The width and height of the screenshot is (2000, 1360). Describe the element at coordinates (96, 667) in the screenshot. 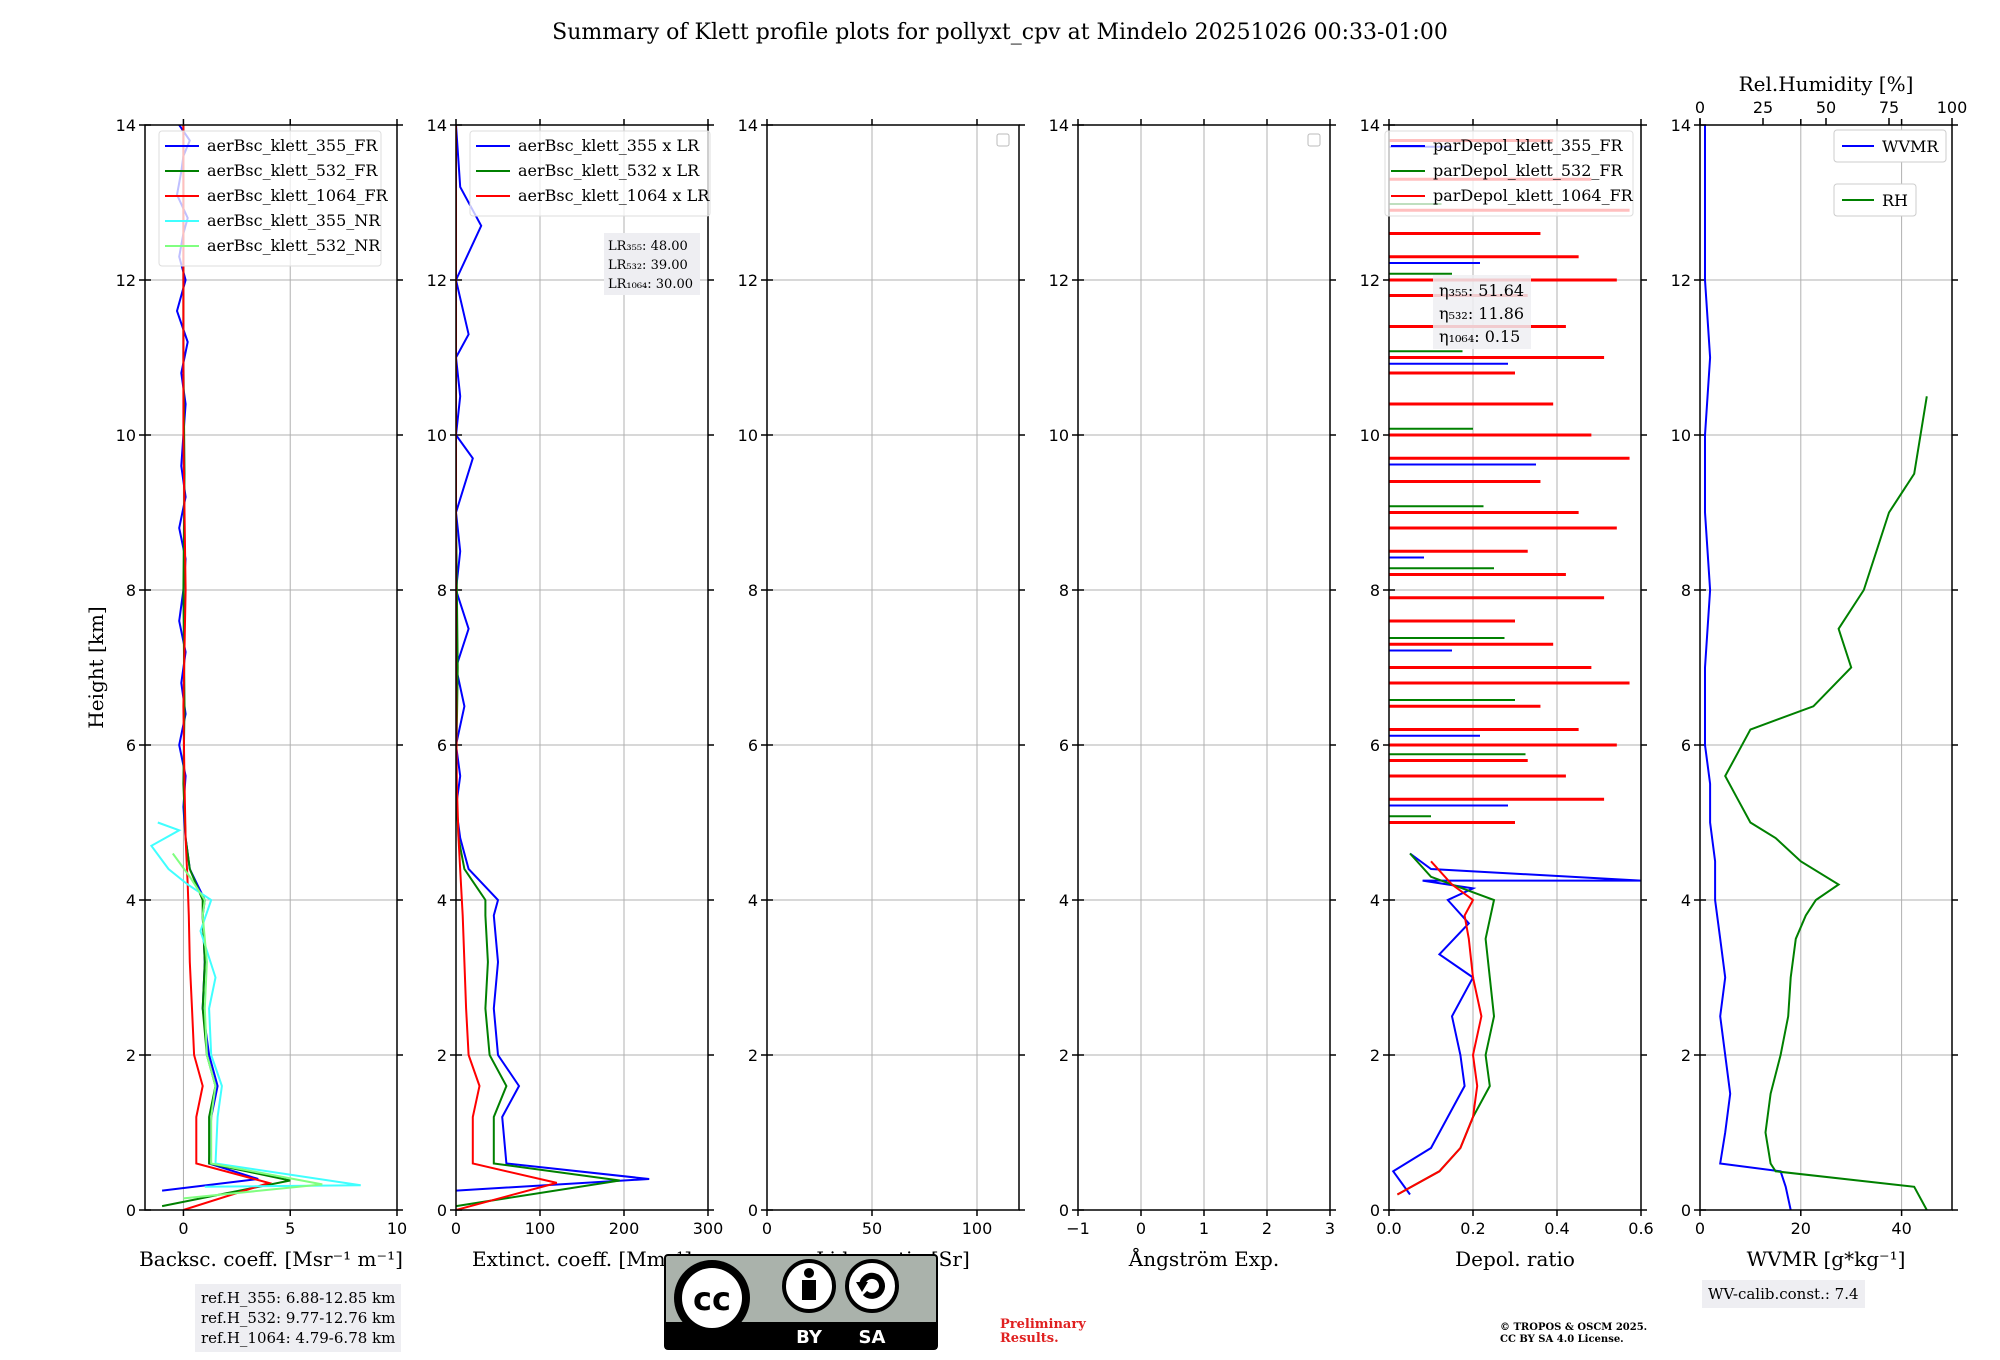

I see `y-axis-label: Height [km]` at that location.